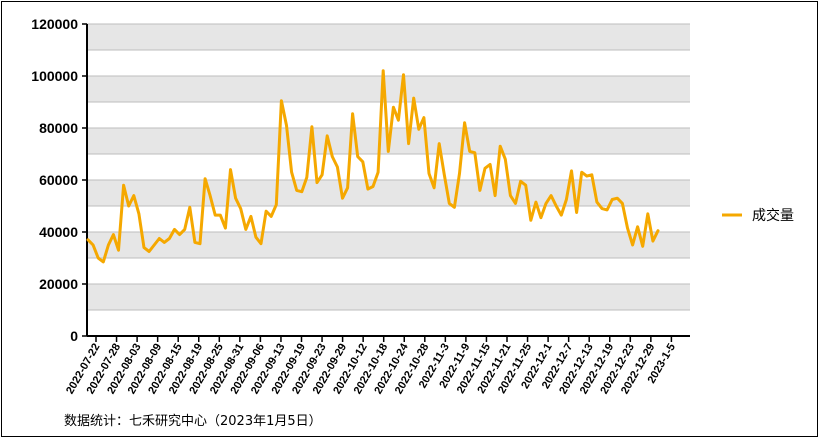 Image resolution: width=821 pixels, height=440 pixels. What do you see at coordinates (58, 284) in the screenshot?
I see `y-tick-label: 20000` at bounding box center [58, 284].